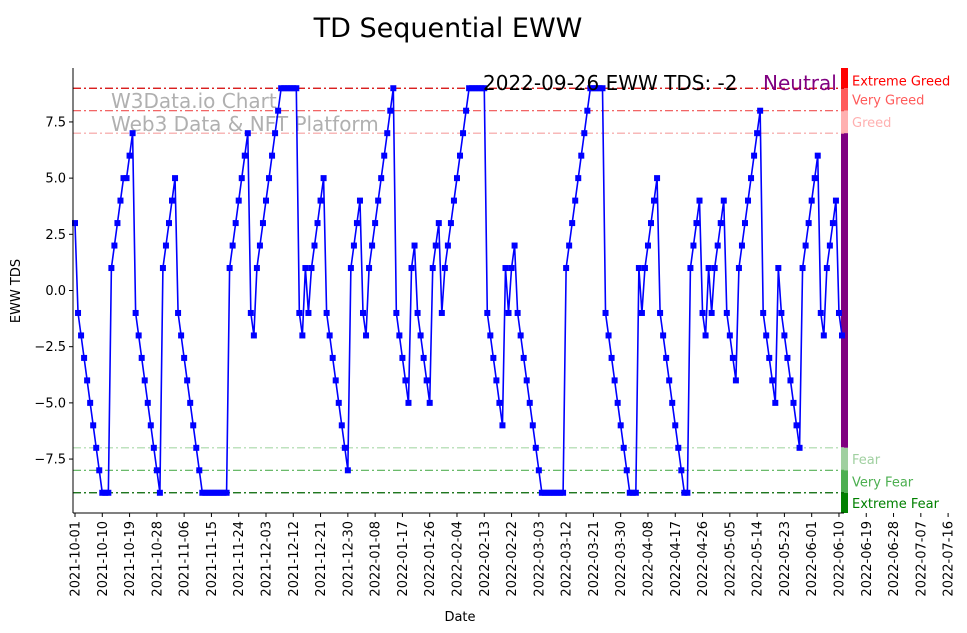 The image size is (967, 633). Describe the element at coordinates (785, 559) in the screenshot. I see `x-tick-label: 2022-05-23` at that location.